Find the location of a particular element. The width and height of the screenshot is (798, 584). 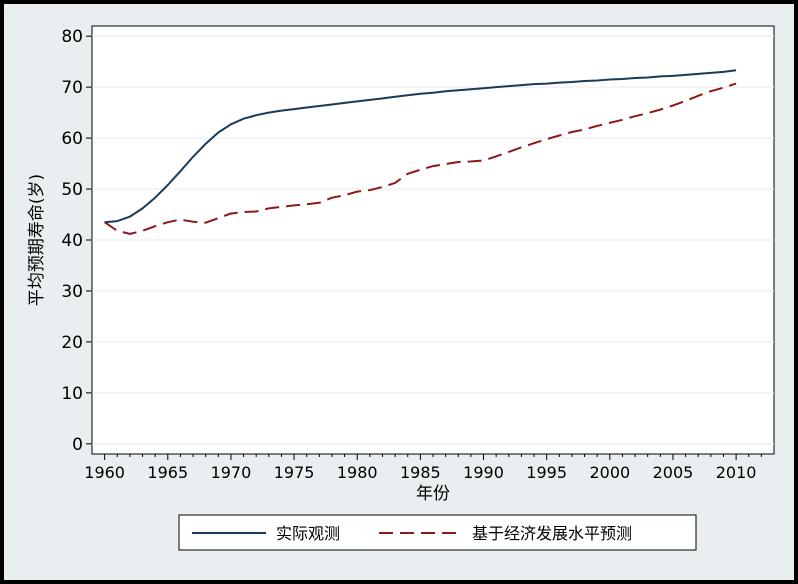

y-tick-label: 50 is located at coordinates (72, 190).